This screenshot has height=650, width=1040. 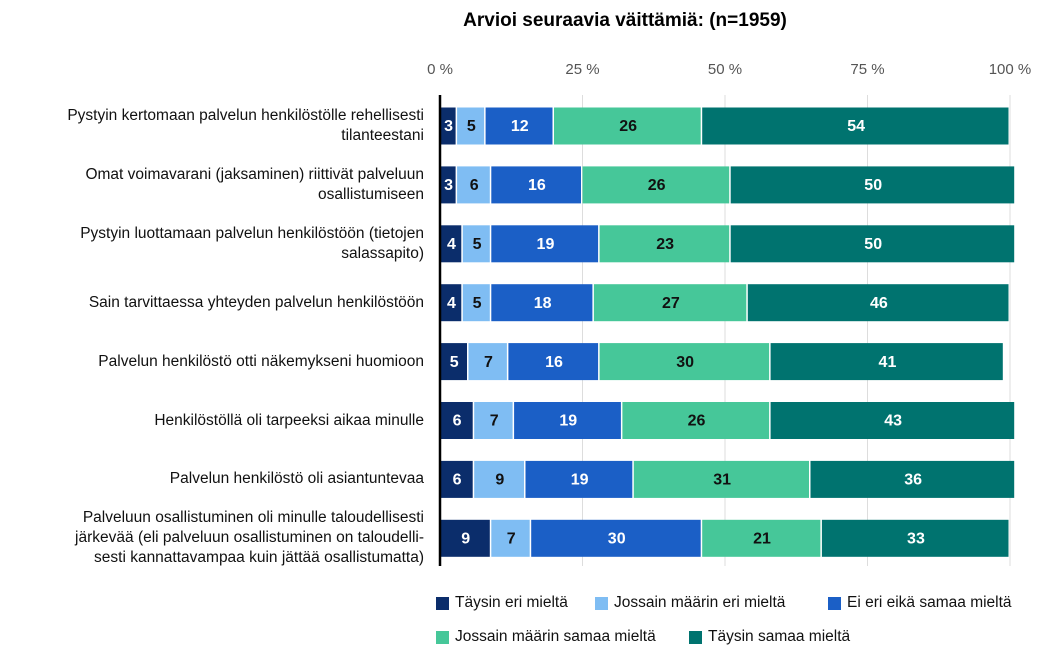 I want to click on value-label: 54, so click(x=856, y=126).